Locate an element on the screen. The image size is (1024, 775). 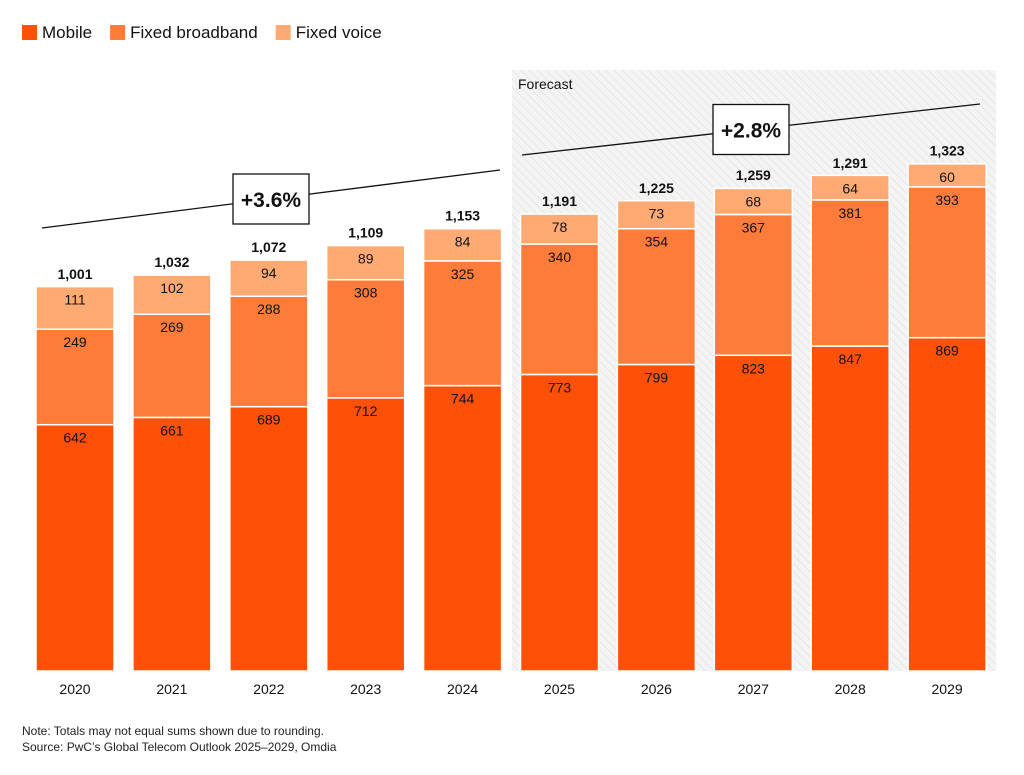
segment-label: 94 is located at coordinates (269, 273).